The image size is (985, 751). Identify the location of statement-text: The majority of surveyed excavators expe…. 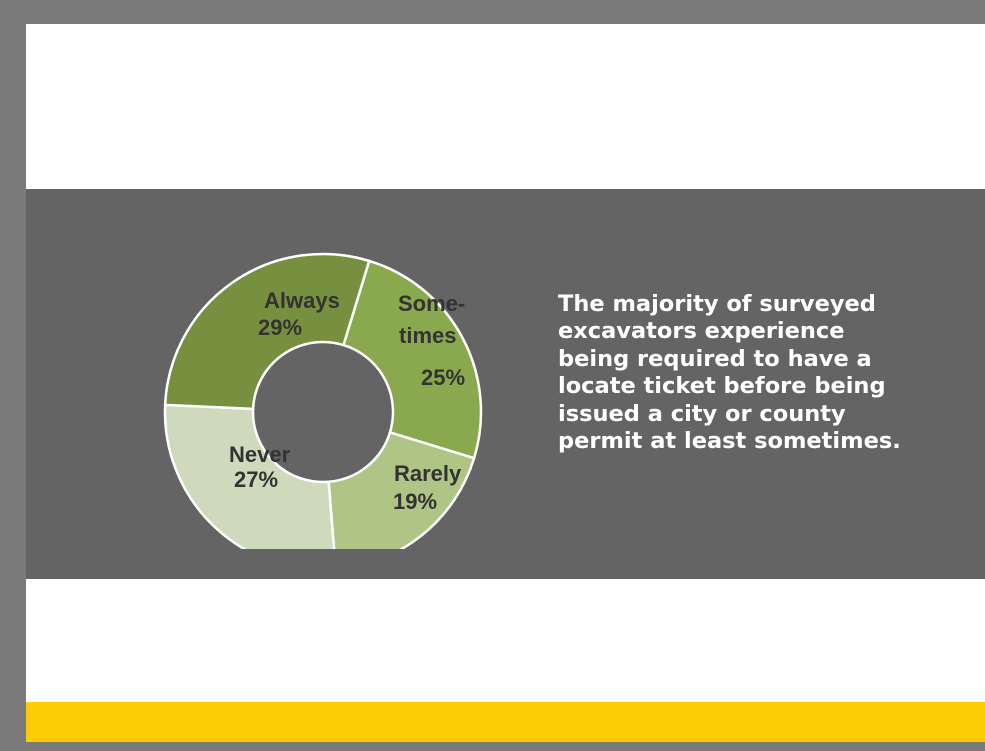
(729, 373).